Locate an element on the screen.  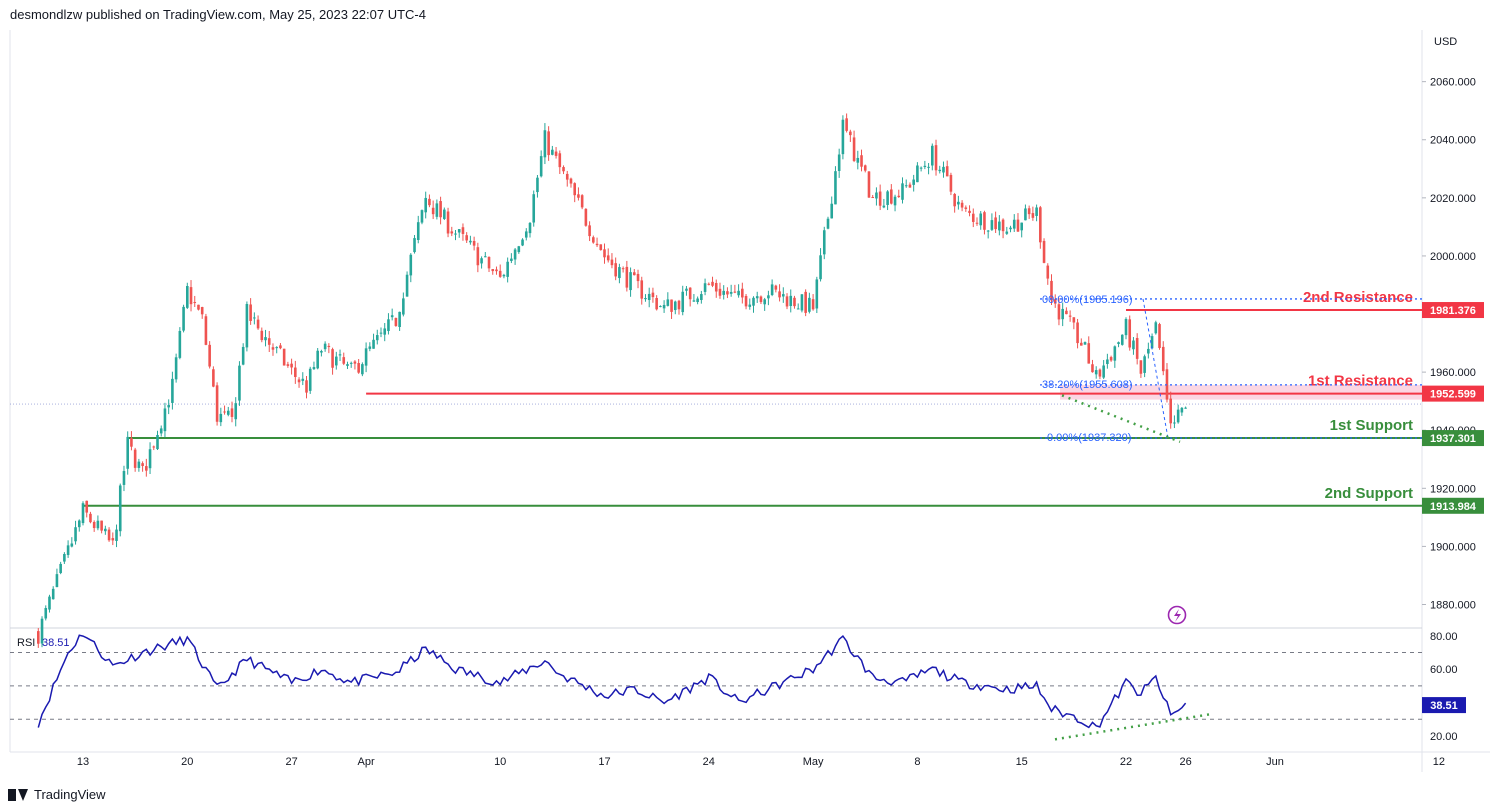
level-value-text: 1981.376 is located at coordinates (1453, 311).